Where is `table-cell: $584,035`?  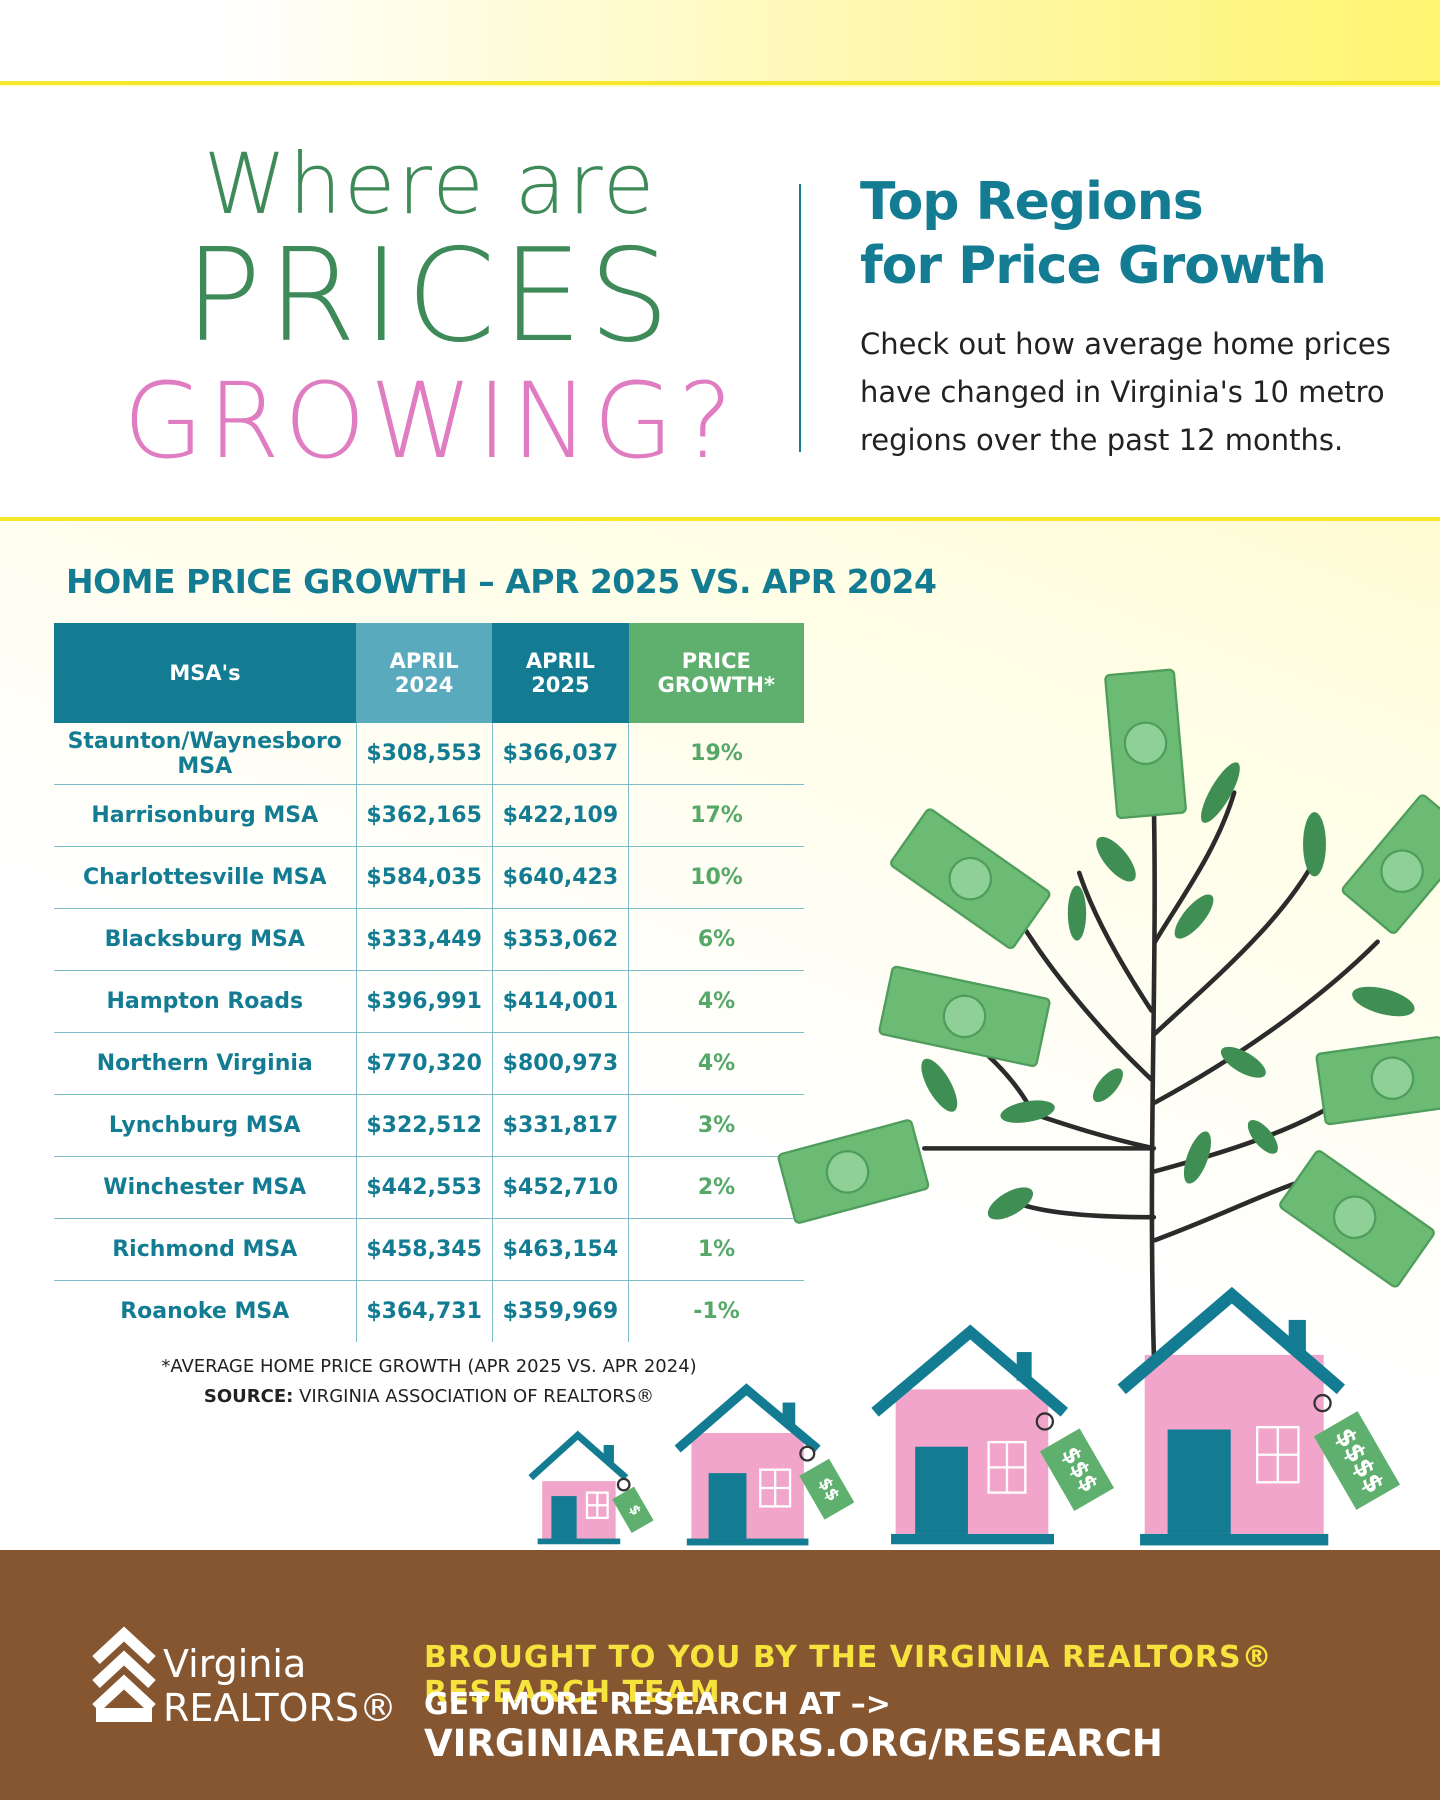 table-cell: $584,035 is located at coordinates (424, 877).